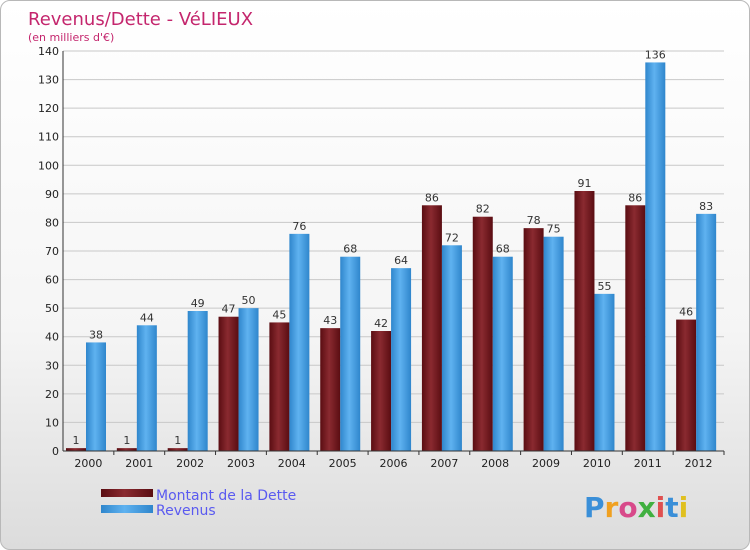 This screenshot has width=750, height=550. What do you see at coordinates (52, 251) in the screenshot?
I see `y-tick-label: 70` at bounding box center [52, 251].